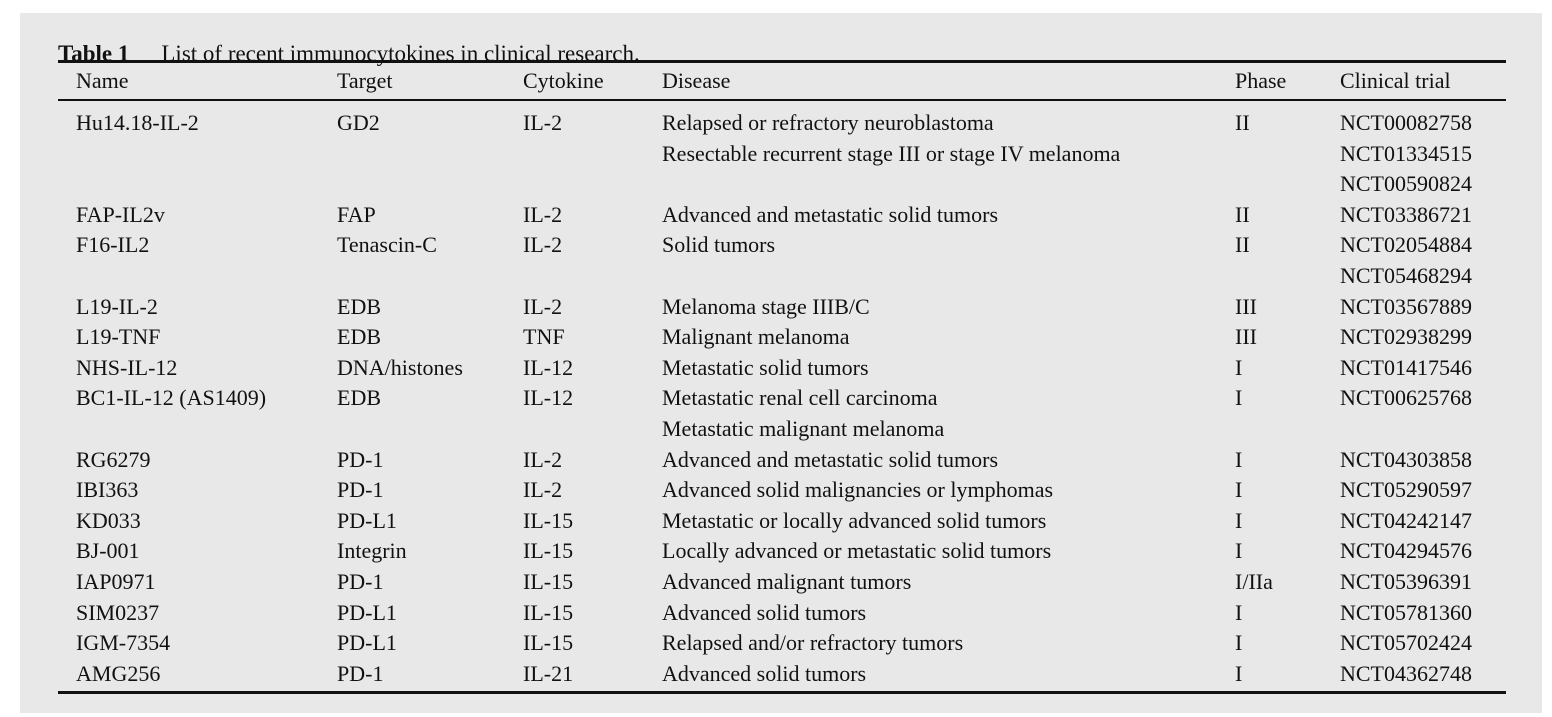  Describe the element at coordinates (113, 459) in the screenshot. I see `name-cell: RG6279` at that location.